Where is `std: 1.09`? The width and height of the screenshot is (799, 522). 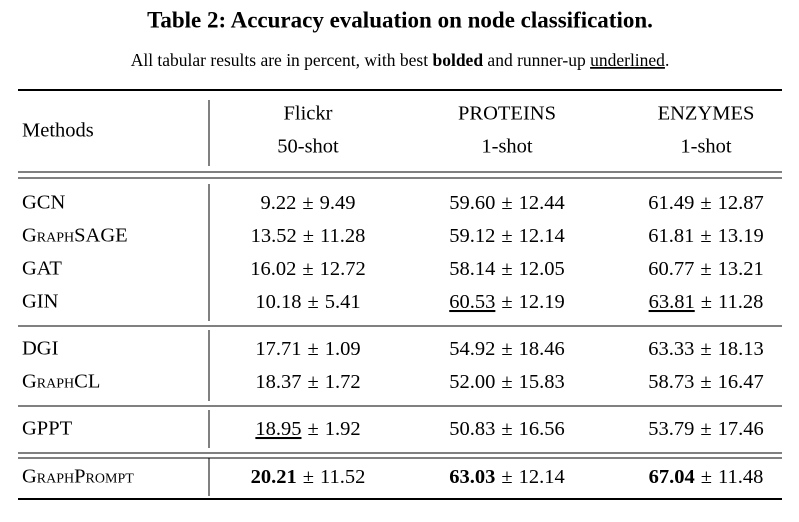
std: 1.09 is located at coordinates (343, 349).